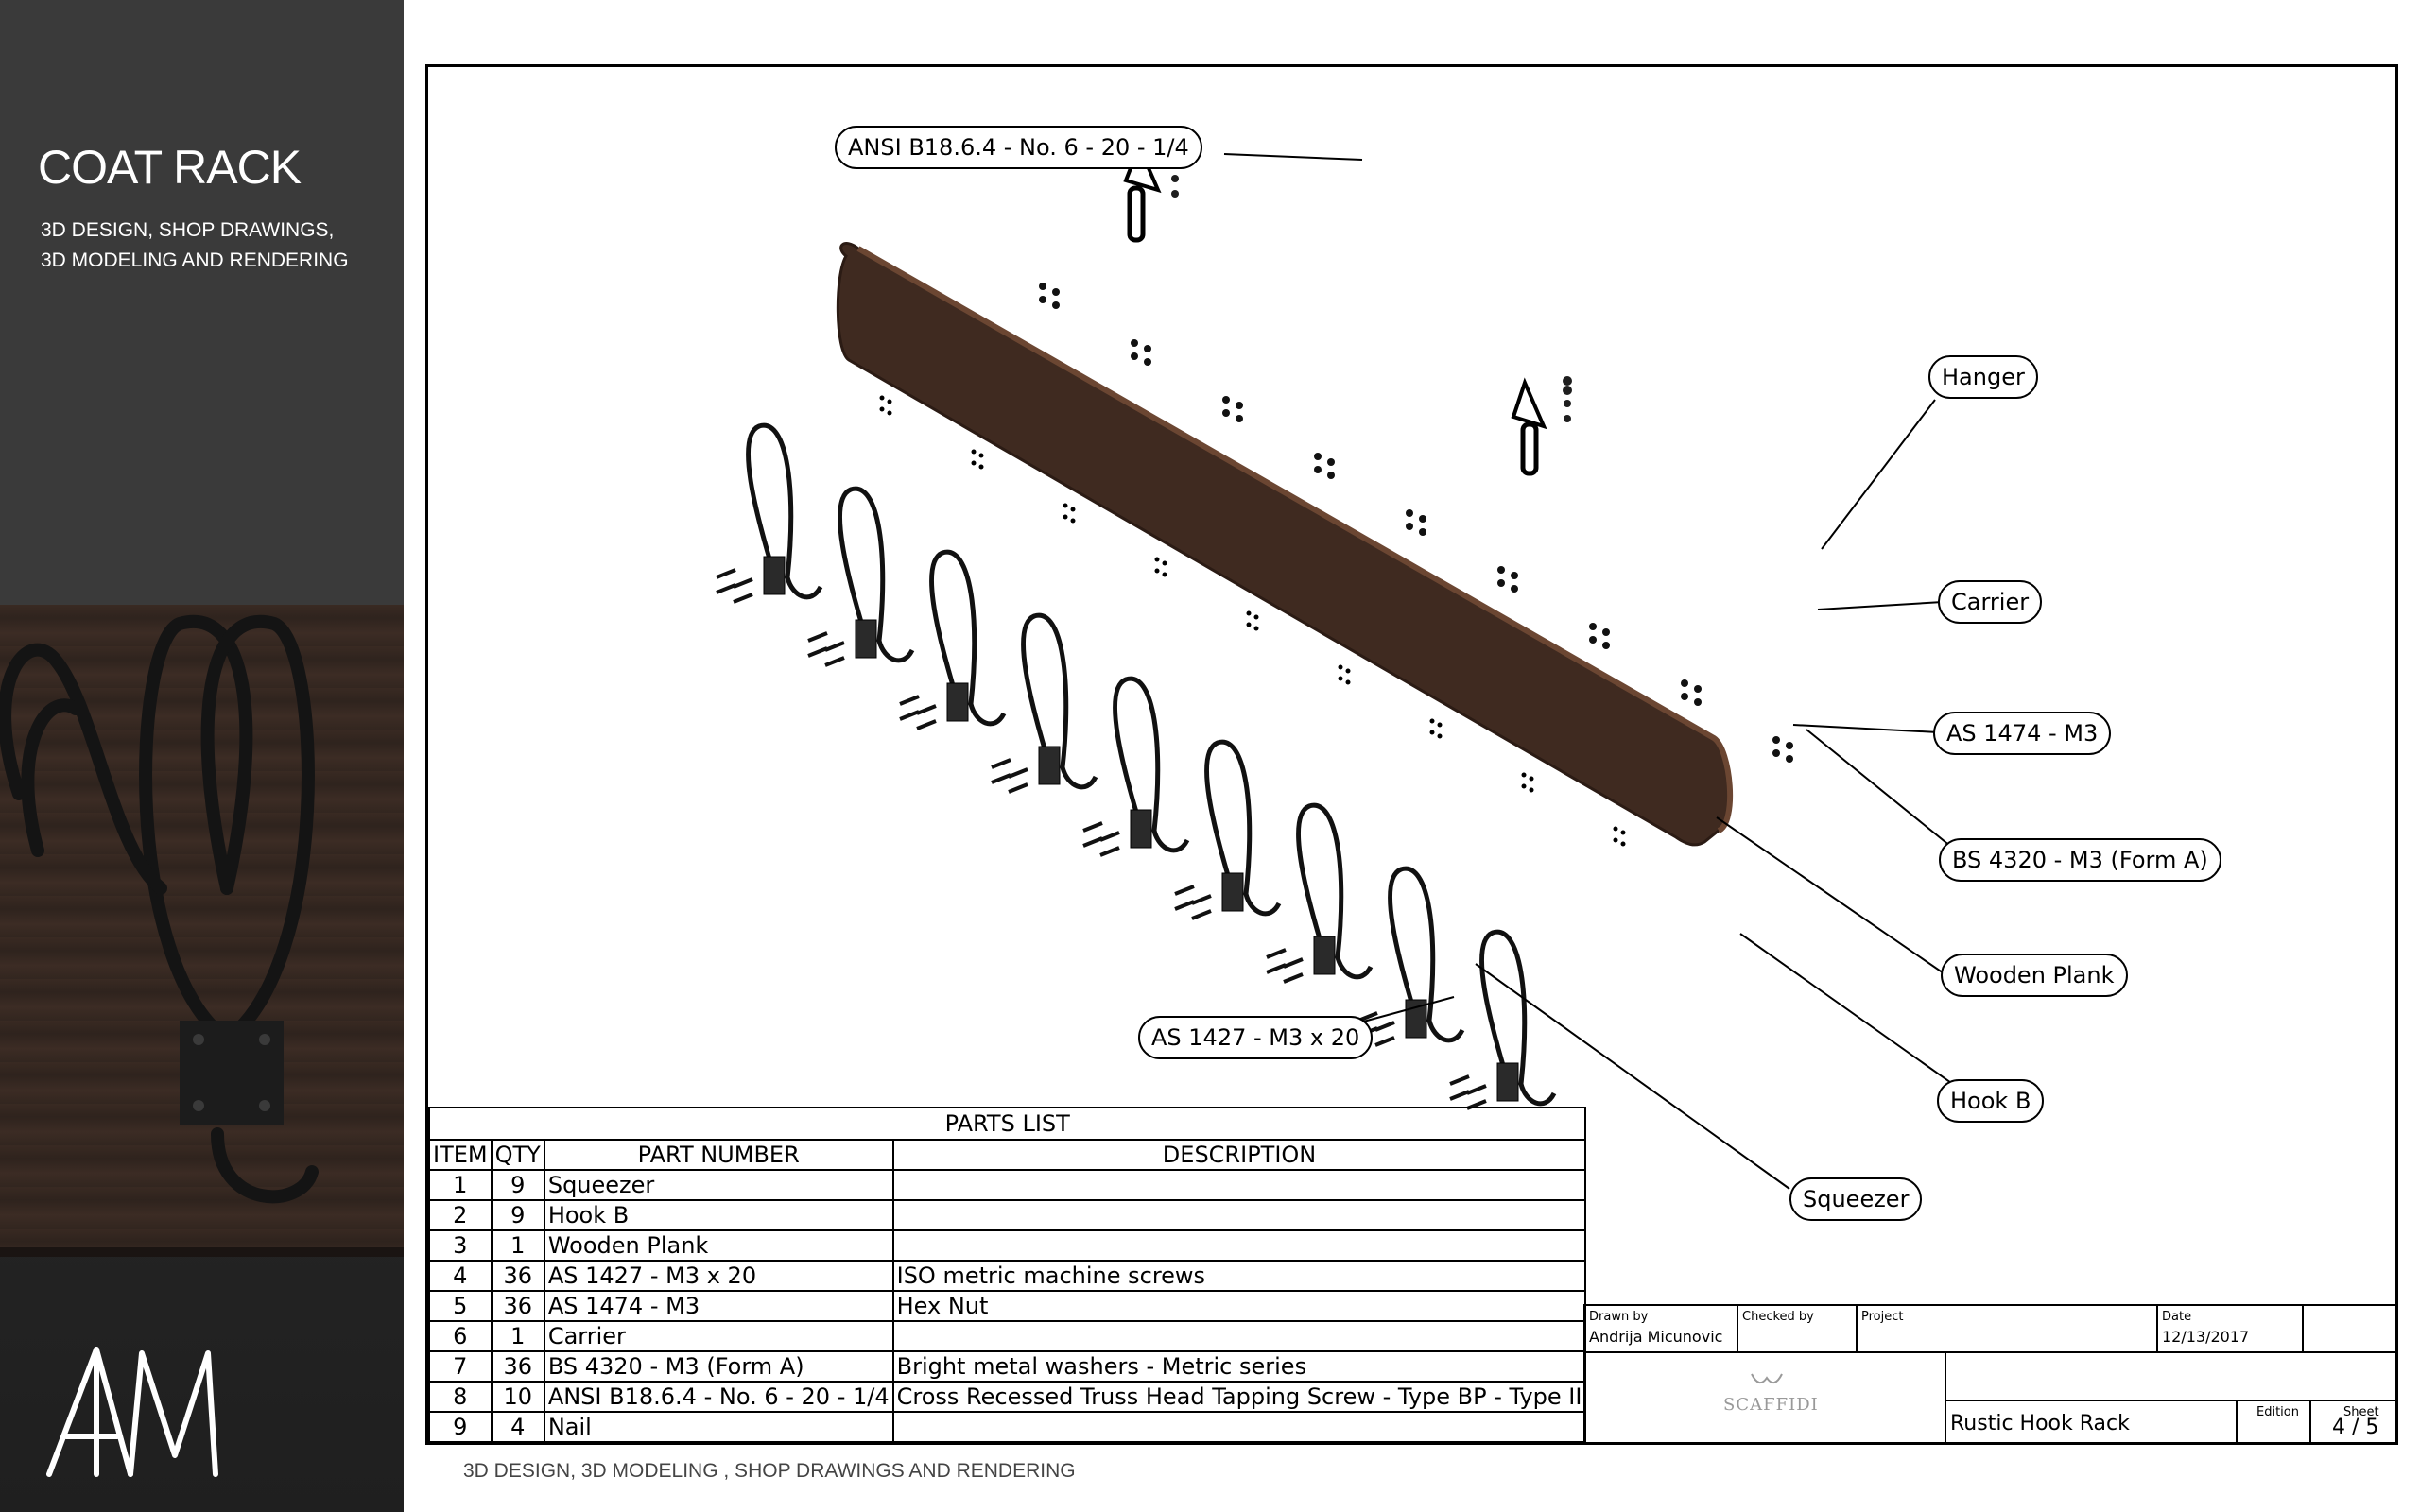 Image resolution: width=2420 pixels, height=1512 pixels. Describe the element at coordinates (1019, 147) in the screenshot. I see `callout-ansi-screw: ANSI B18.6.4 - No. 6 - 20 - 1/4` at that location.